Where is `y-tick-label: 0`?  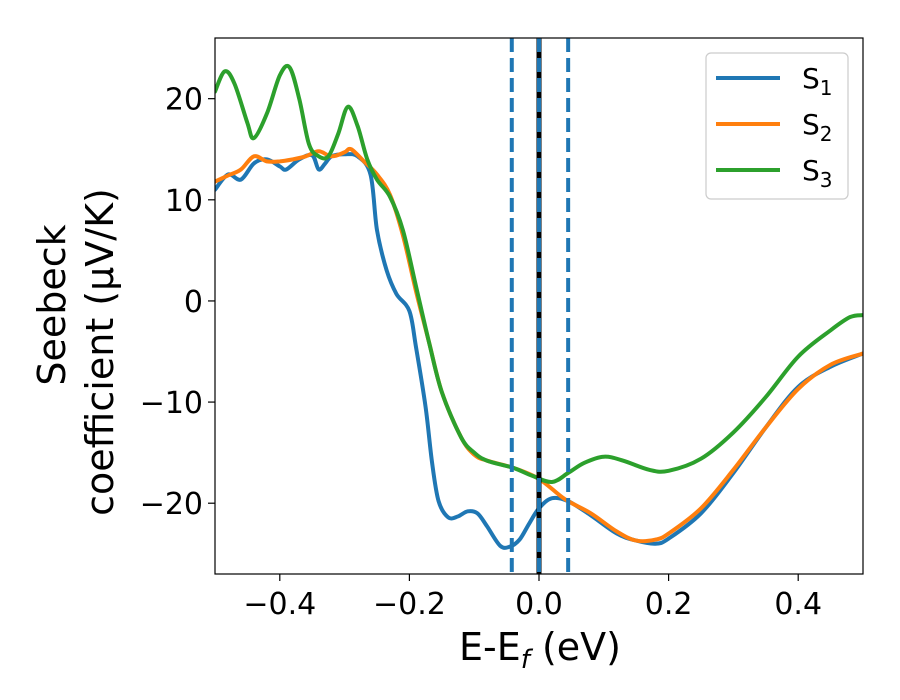
y-tick-label: 0 is located at coordinates (193, 302).